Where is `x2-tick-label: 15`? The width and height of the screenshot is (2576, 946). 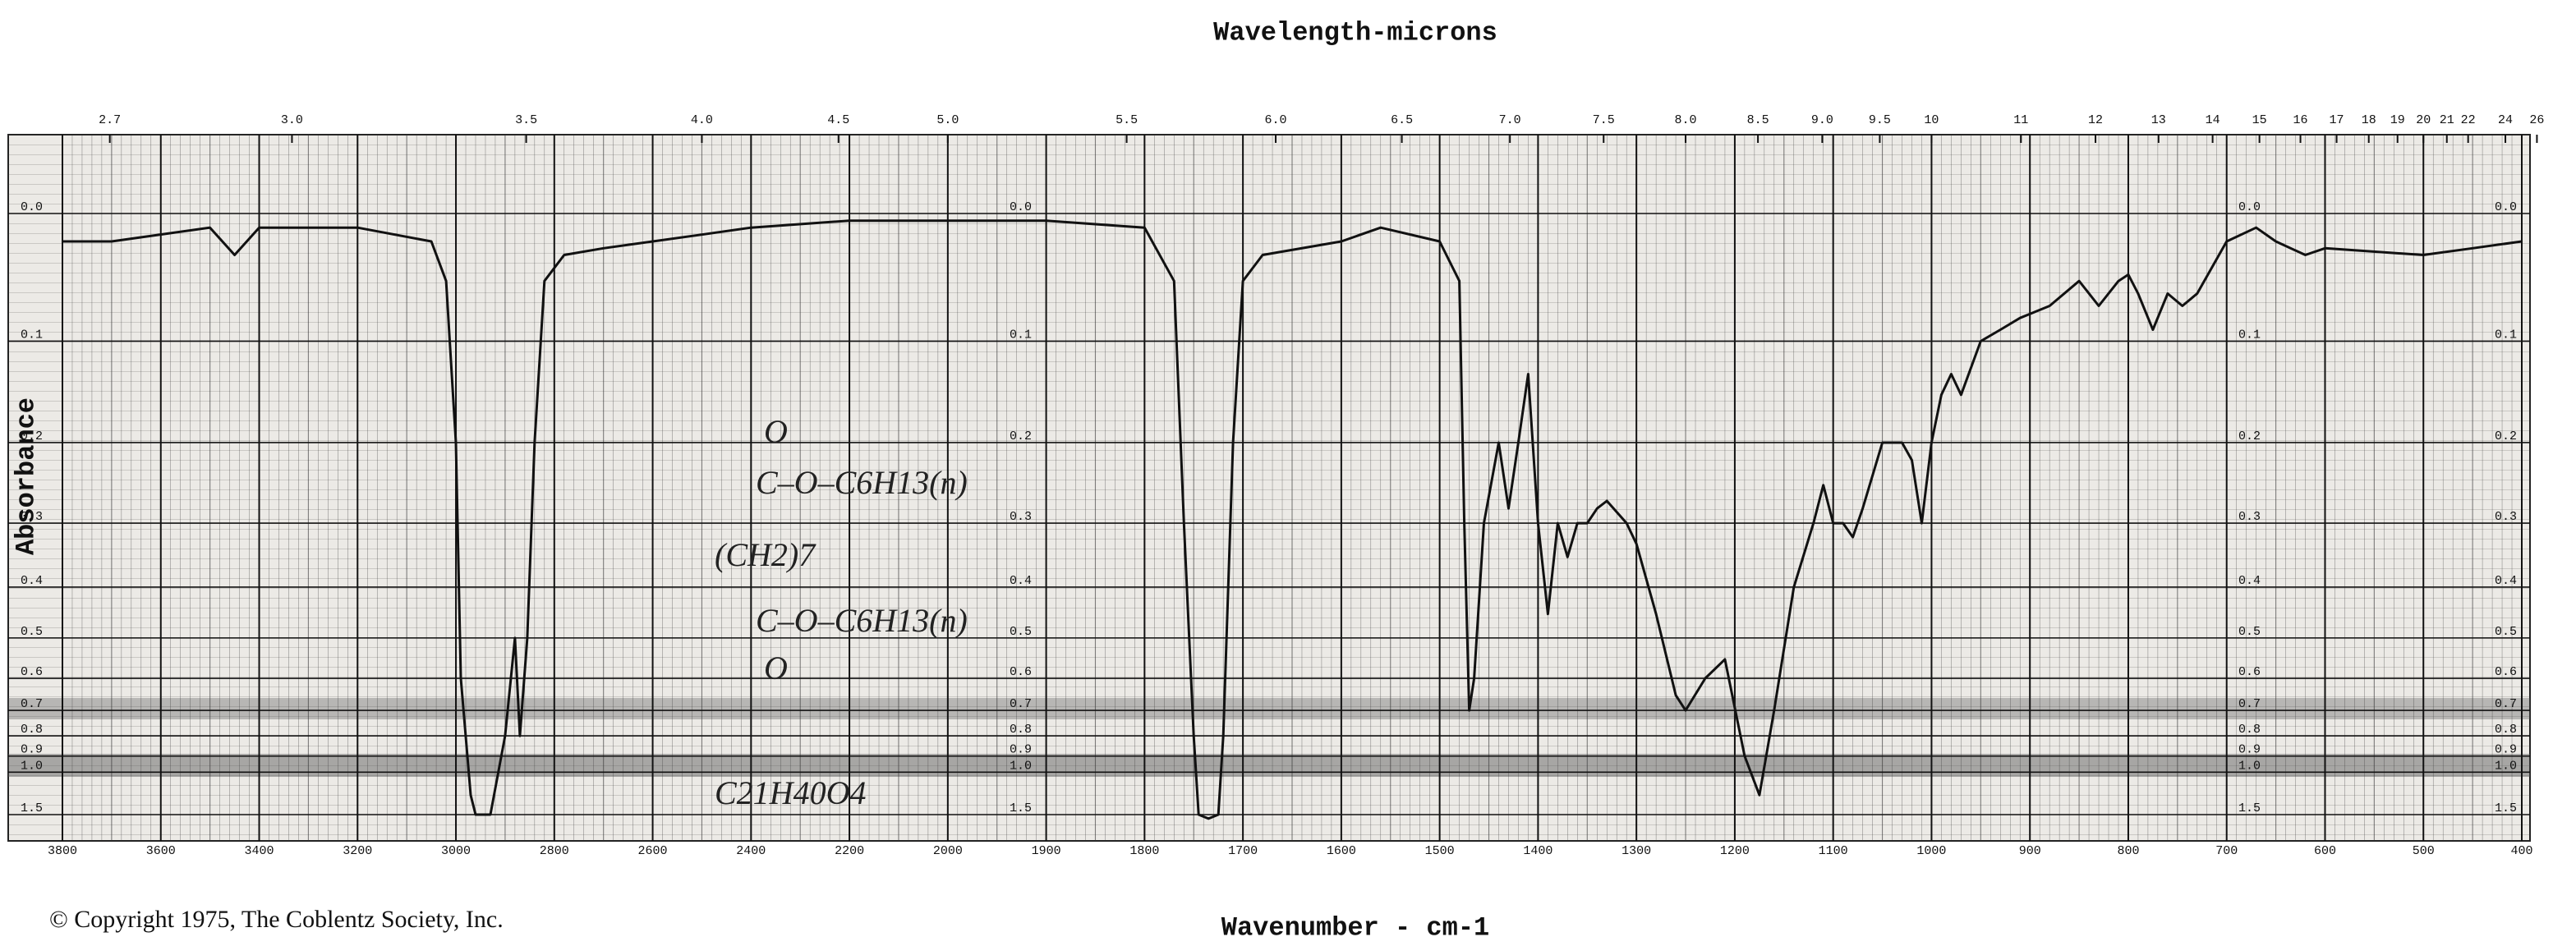
x2-tick-label: 15 is located at coordinates (2259, 120).